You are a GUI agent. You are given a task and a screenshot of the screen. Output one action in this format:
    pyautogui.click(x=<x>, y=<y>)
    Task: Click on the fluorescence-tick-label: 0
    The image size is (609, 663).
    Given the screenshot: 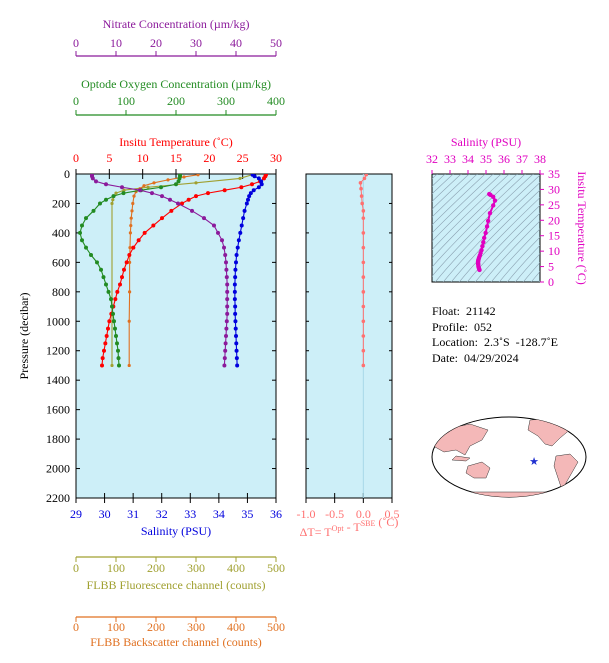 What is the action you would take?
    pyautogui.click(x=76, y=568)
    